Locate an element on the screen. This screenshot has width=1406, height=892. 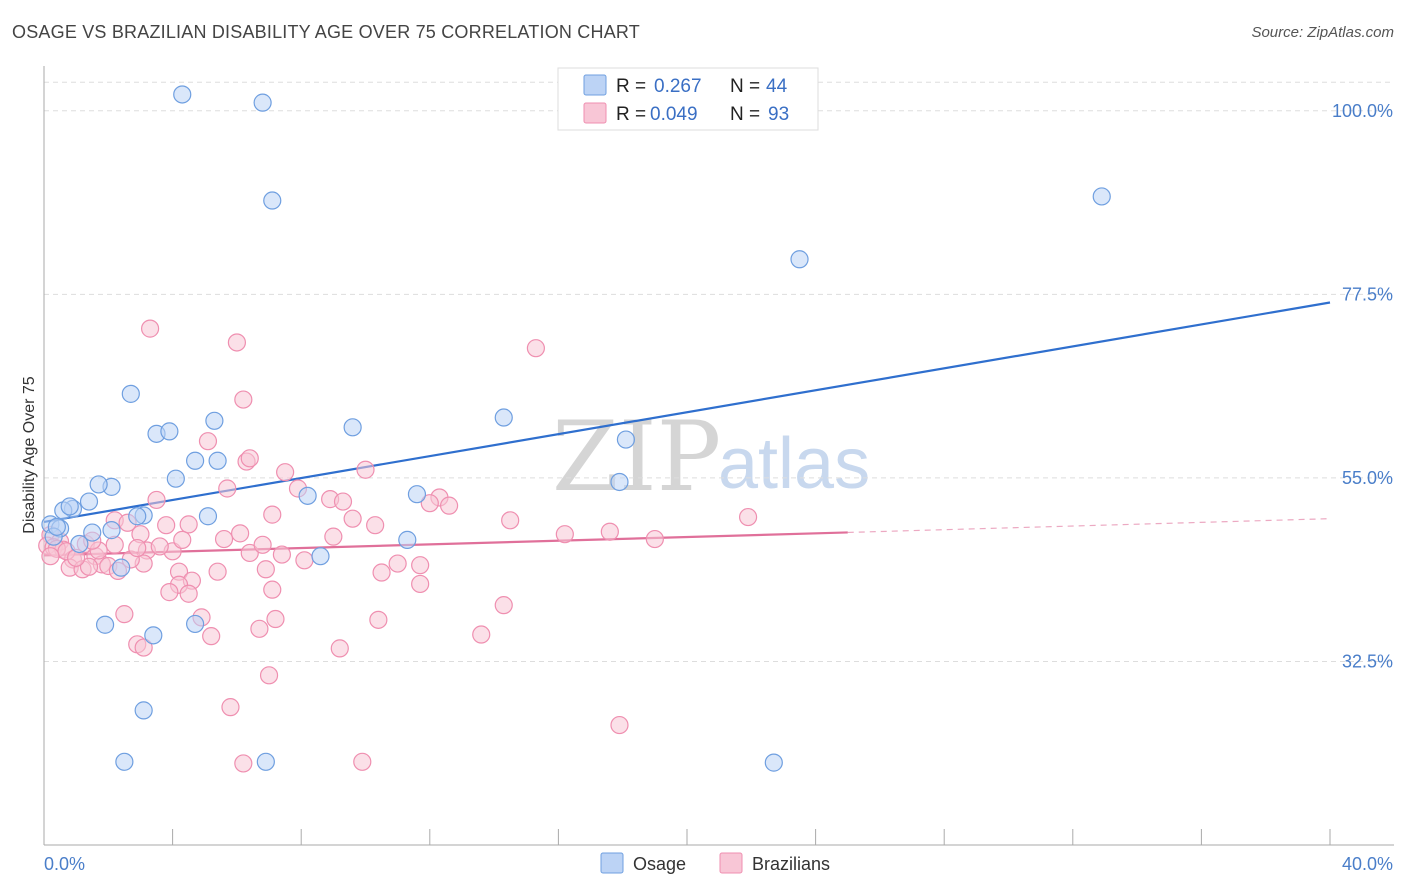
watermark-atlas: atlas is located at coordinates (794, 464).